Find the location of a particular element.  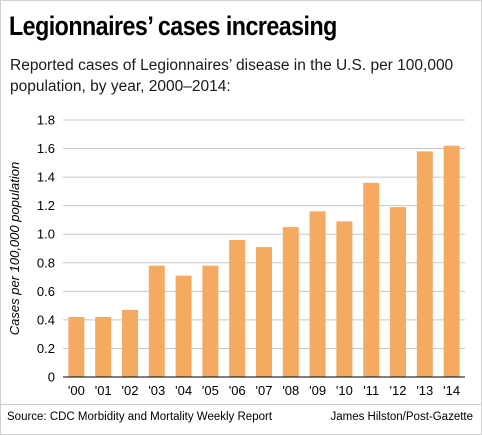

x-tick-label: '06 is located at coordinates (237, 390).